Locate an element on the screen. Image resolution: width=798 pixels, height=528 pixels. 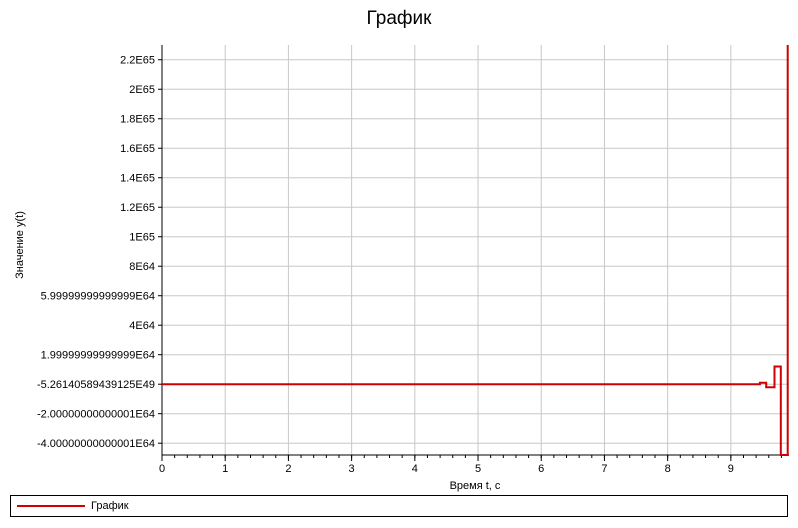
x-tick-label: 5 is located at coordinates (478, 469).